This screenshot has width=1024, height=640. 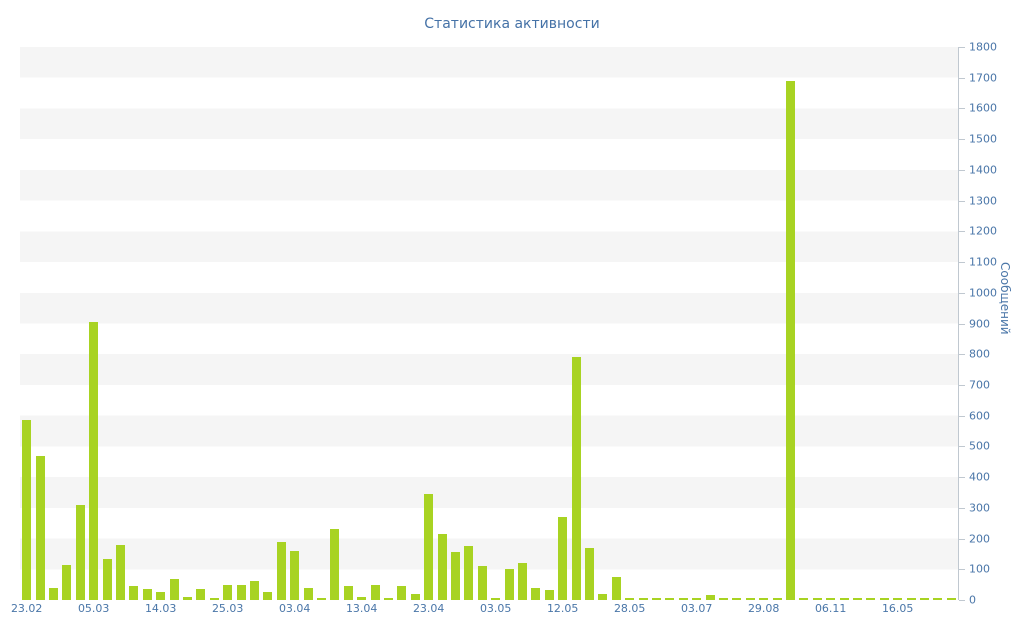 I want to click on x-axis-label: 12.05, so click(x=562, y=608).